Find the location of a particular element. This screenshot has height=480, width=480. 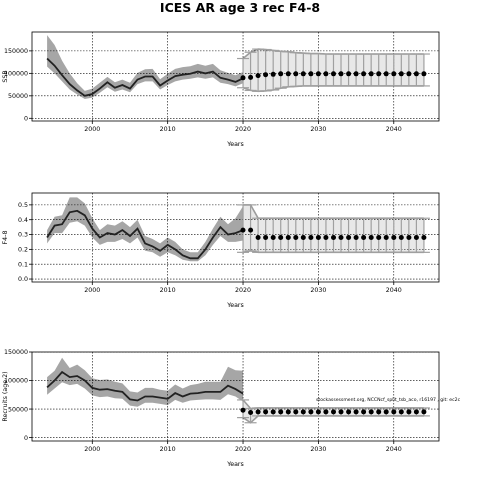

confidence-band-ssb is located at coordinates (145, 67).